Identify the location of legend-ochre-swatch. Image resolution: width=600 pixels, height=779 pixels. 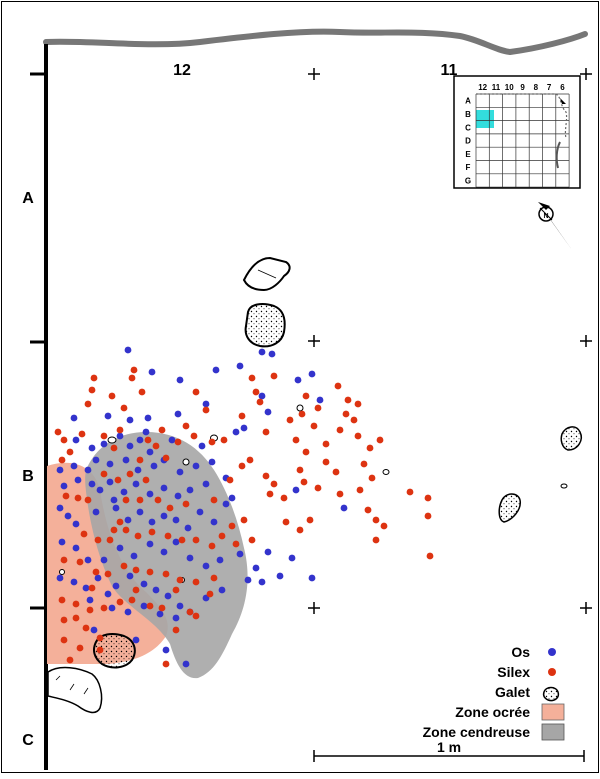
(553, 712).